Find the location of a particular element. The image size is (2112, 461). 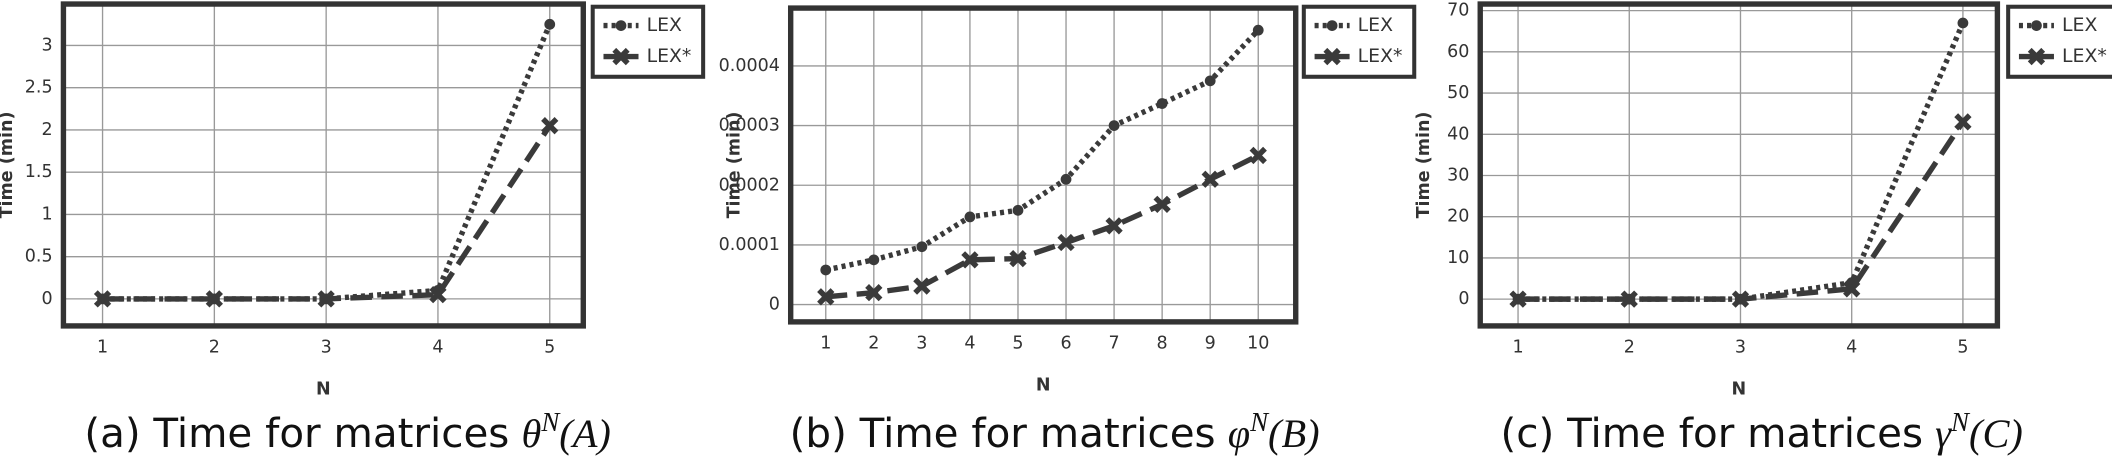

caption-argument: (B) is located at coordinates (1294, 433).